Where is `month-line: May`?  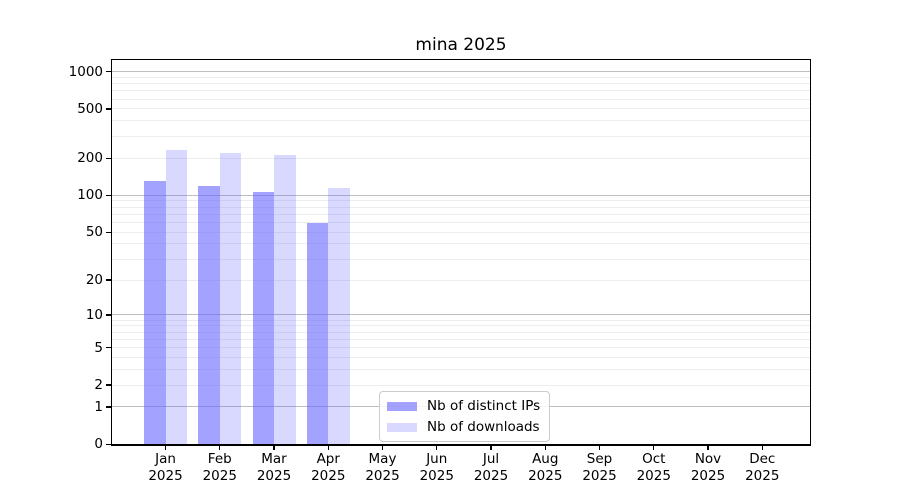 month-line: May is located at coordinates (382, 459).